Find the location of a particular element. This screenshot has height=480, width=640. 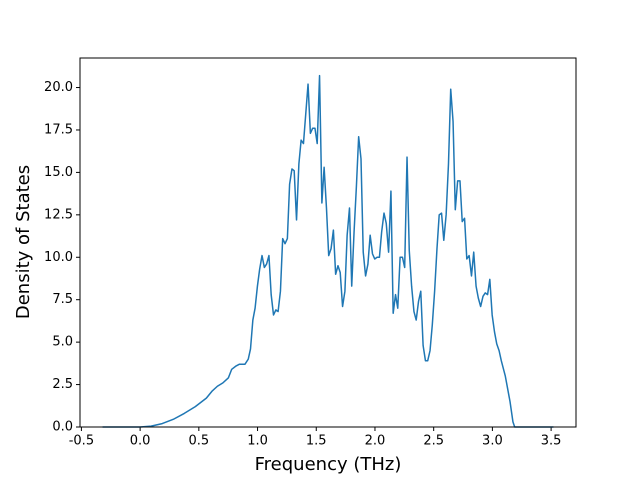

x-tick-label: 0.0 is located at coordinates (140, 441).